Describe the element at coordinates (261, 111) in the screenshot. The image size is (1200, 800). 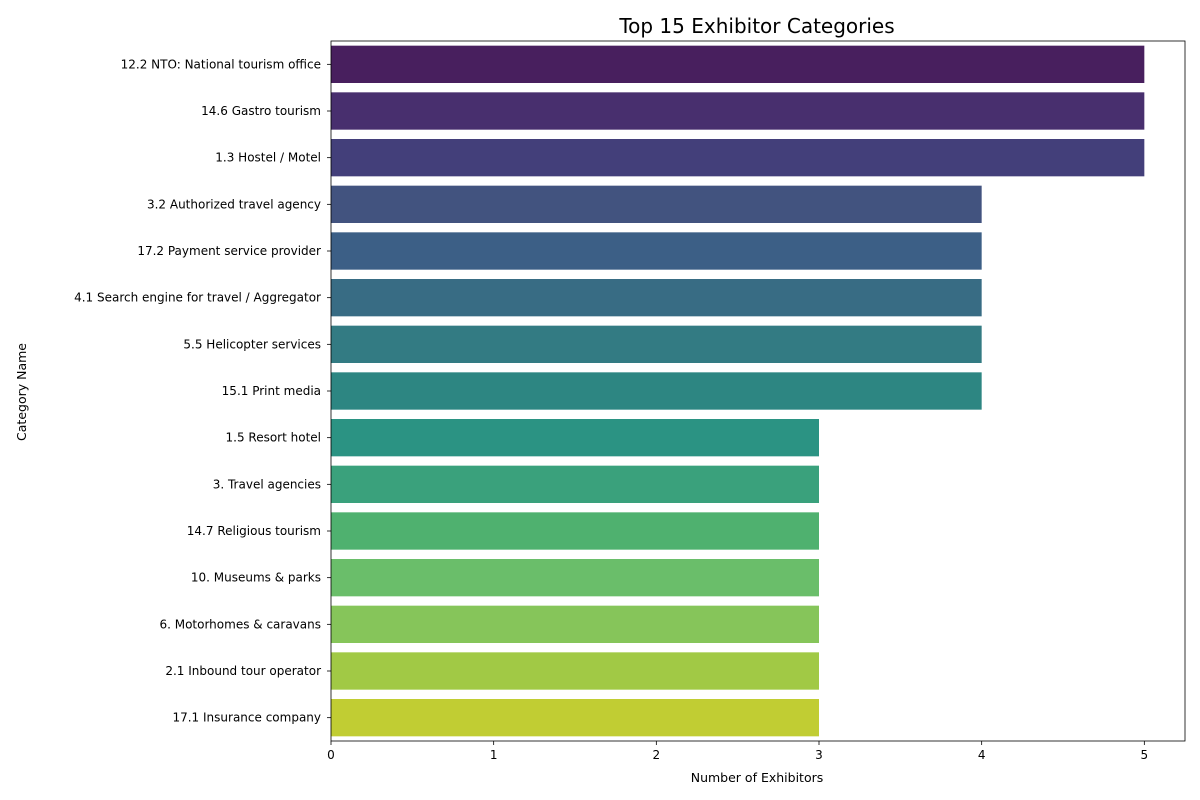
I see `y-tick-label: 14.6 Gastro tourism` at that location.